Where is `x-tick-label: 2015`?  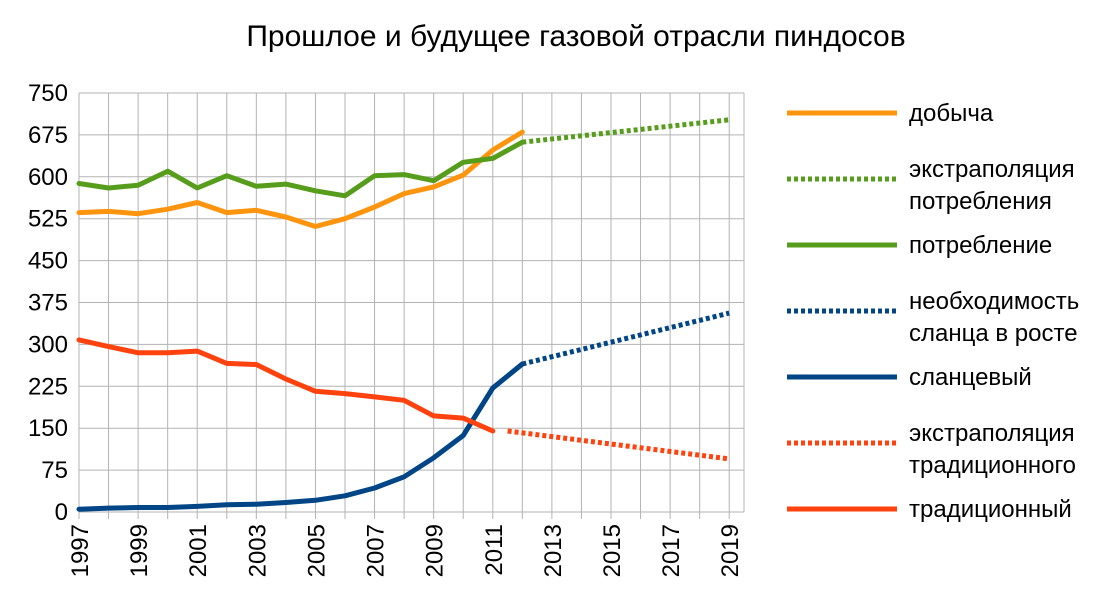 x-tick-label: 2015 is located at coordinates (612, 550).